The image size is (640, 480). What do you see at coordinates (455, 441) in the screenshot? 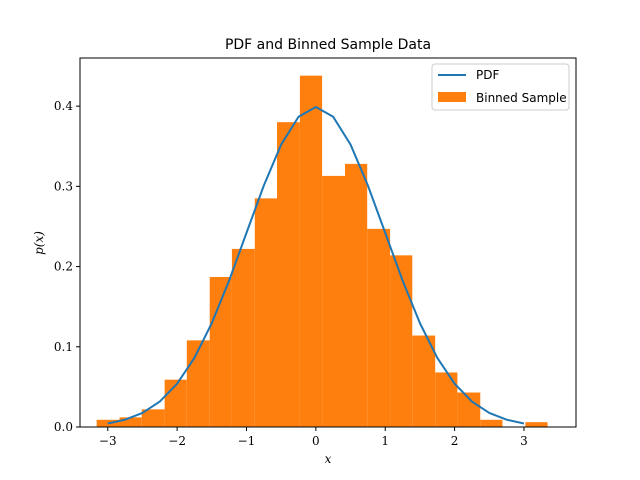
I see `x-tick-label: 2` at bounding box center [455, 441].